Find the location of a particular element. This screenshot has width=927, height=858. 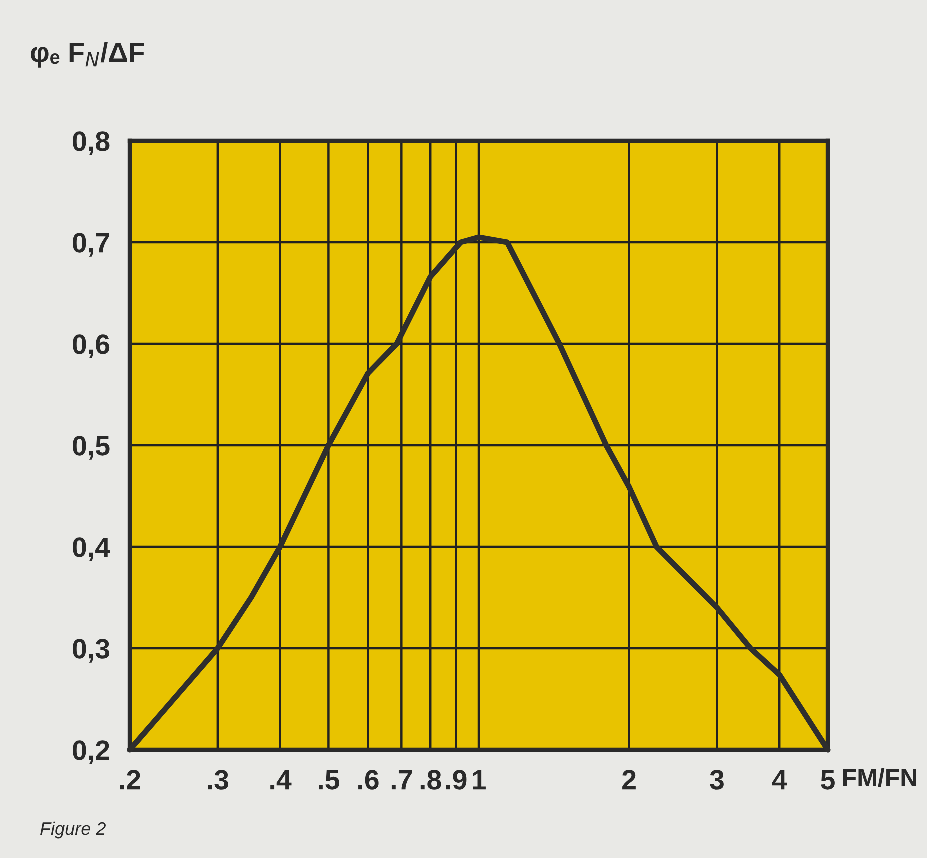

x-tick-label: 2 is located at coordinates (629, 780).